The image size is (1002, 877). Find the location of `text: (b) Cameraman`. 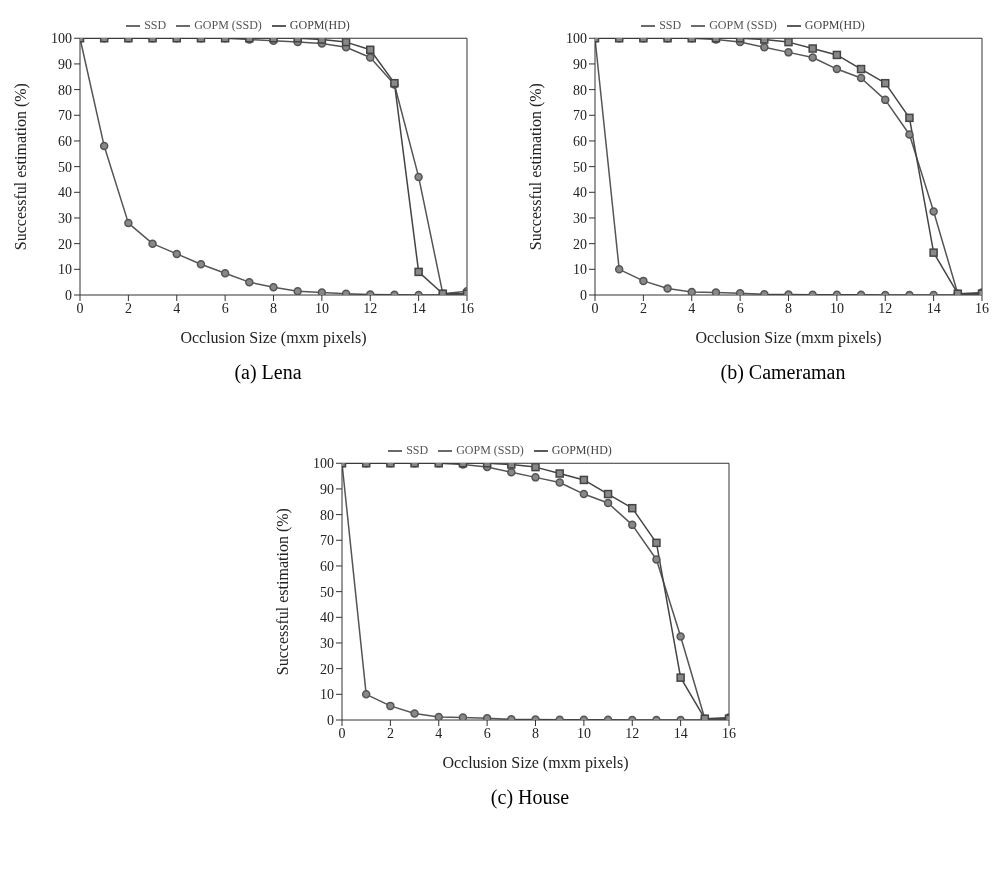

text: (b) Cameraman is located at coordinates (783, 372).